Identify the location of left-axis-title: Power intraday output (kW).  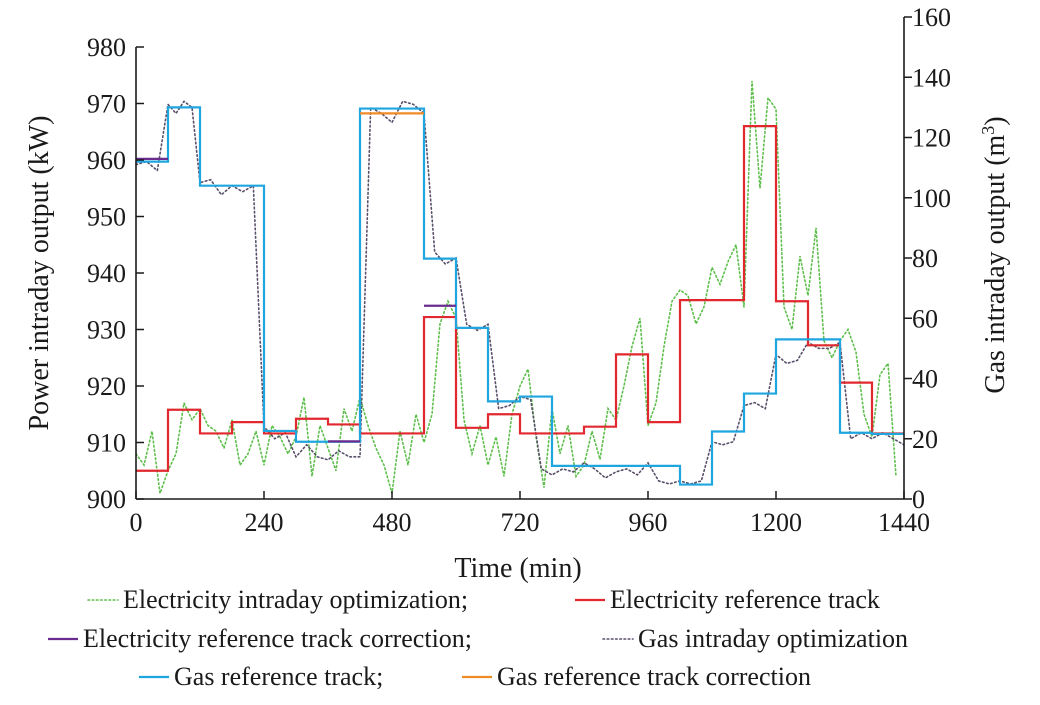
(39, 273).